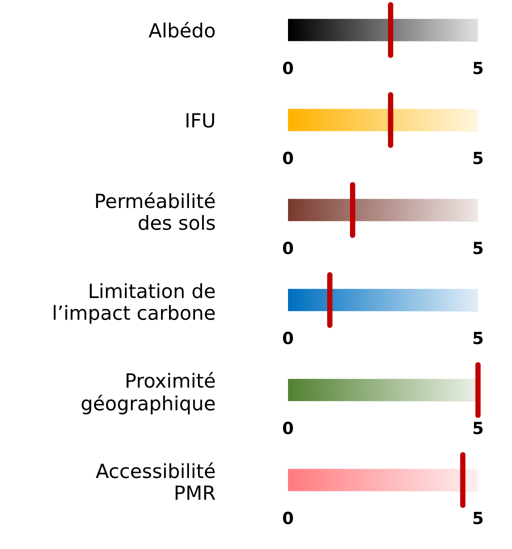 The height and width of the screenshot is (549, 512). Describe the element at coordinates (155, 211) in the screenshot. I see `y-tick-label: Perméabilité des sols` at that location.